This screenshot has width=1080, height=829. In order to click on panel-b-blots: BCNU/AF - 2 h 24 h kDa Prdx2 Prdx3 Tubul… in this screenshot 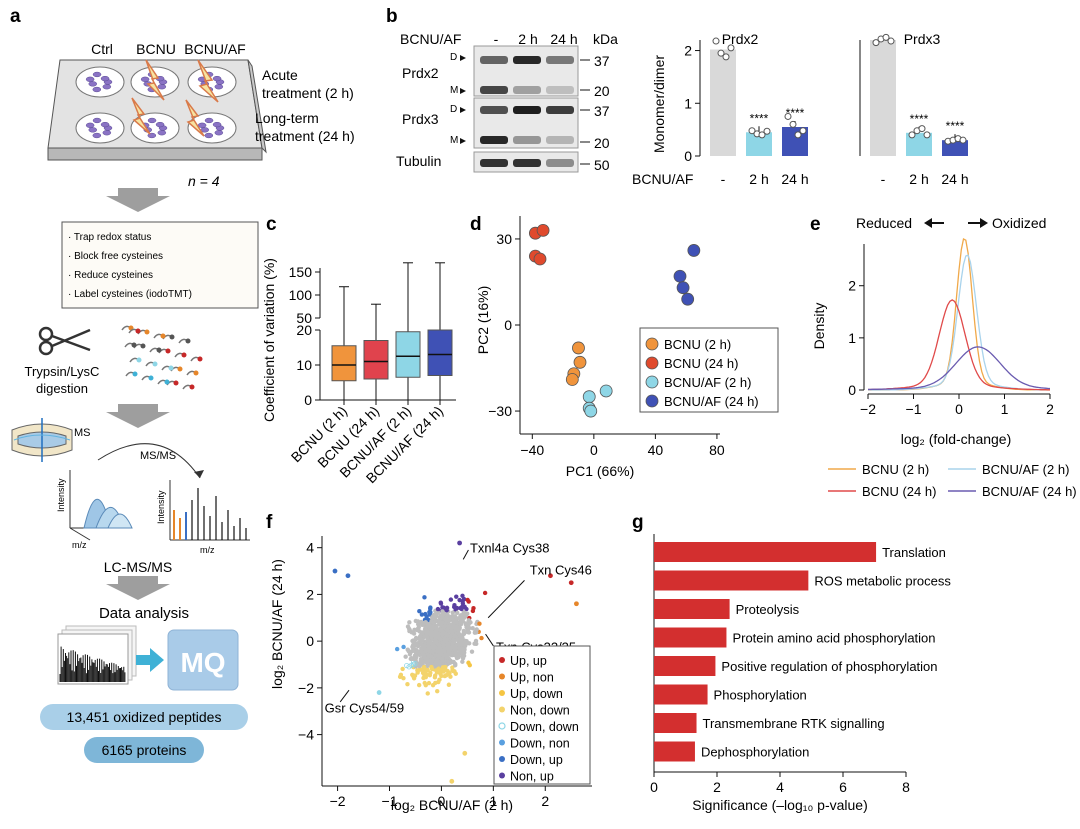, I will do `click(507, 102)`.